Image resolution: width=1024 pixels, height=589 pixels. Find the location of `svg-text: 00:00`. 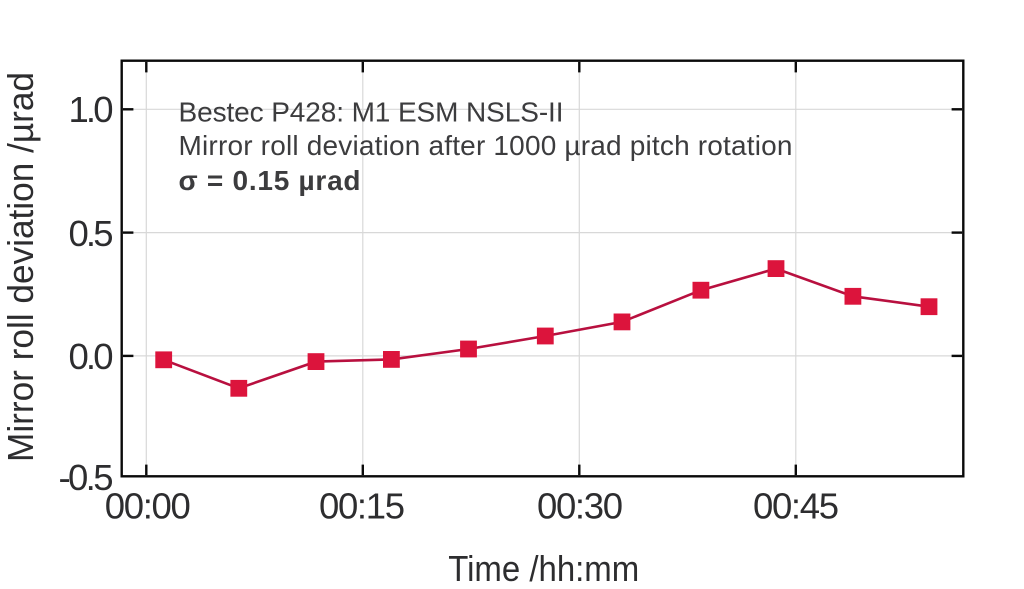

svg-text: 00:00 is located at coordinates (148, 505).